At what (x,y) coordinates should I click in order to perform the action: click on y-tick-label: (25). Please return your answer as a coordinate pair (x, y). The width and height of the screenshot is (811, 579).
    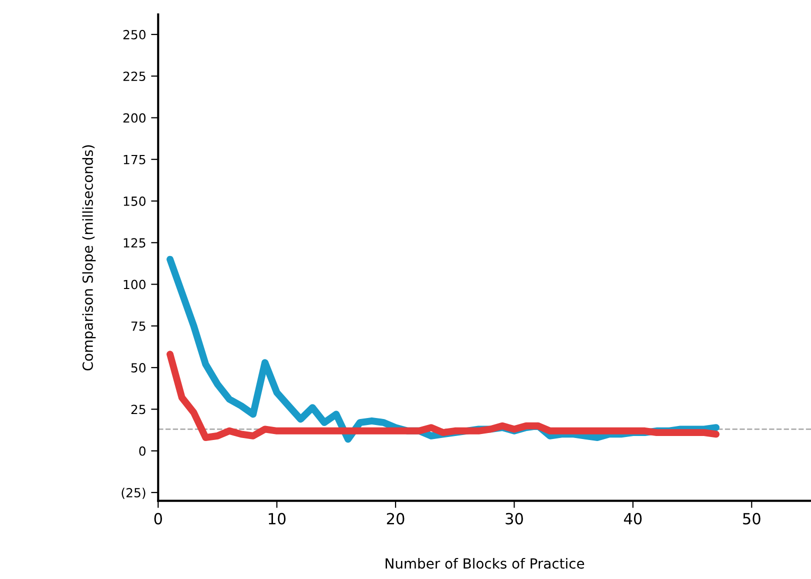
    Looking at the image, I should click on (134, 493).